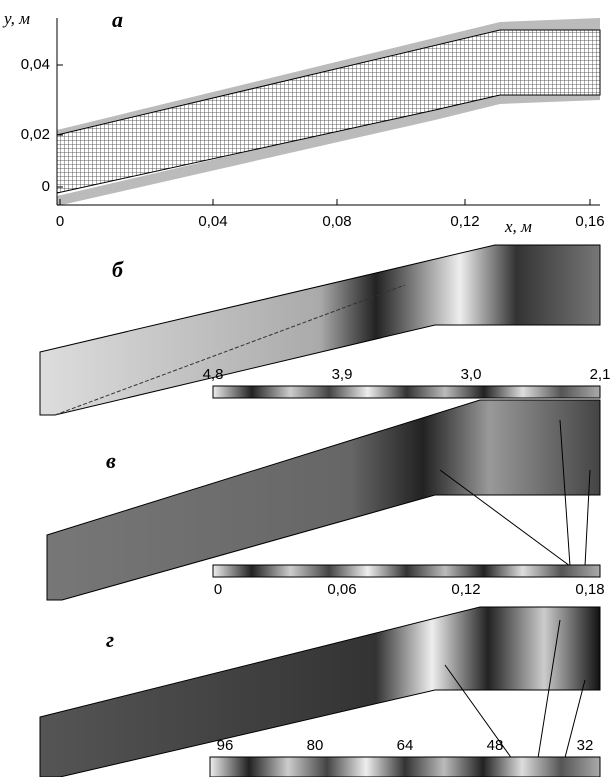 The image size is (610, 777). What do you see at coordinates (213, 374) in the screenshot?
I see `colorbar-label: 4,8` at bounding box center [213, 374].